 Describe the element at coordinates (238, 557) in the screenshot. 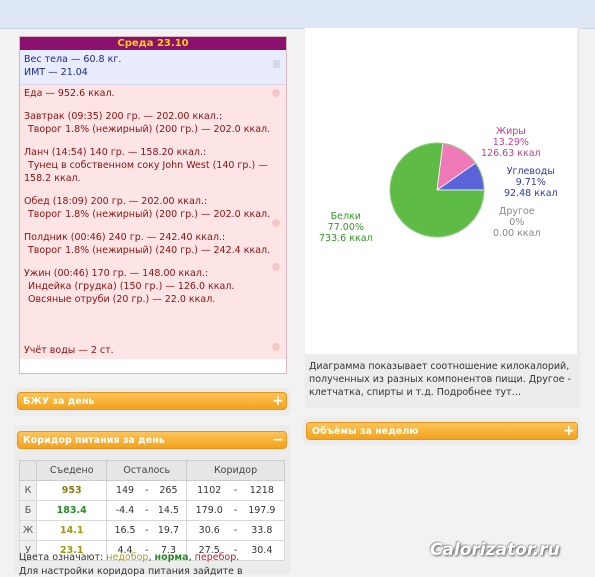

I see `legend-end: .` at that location.